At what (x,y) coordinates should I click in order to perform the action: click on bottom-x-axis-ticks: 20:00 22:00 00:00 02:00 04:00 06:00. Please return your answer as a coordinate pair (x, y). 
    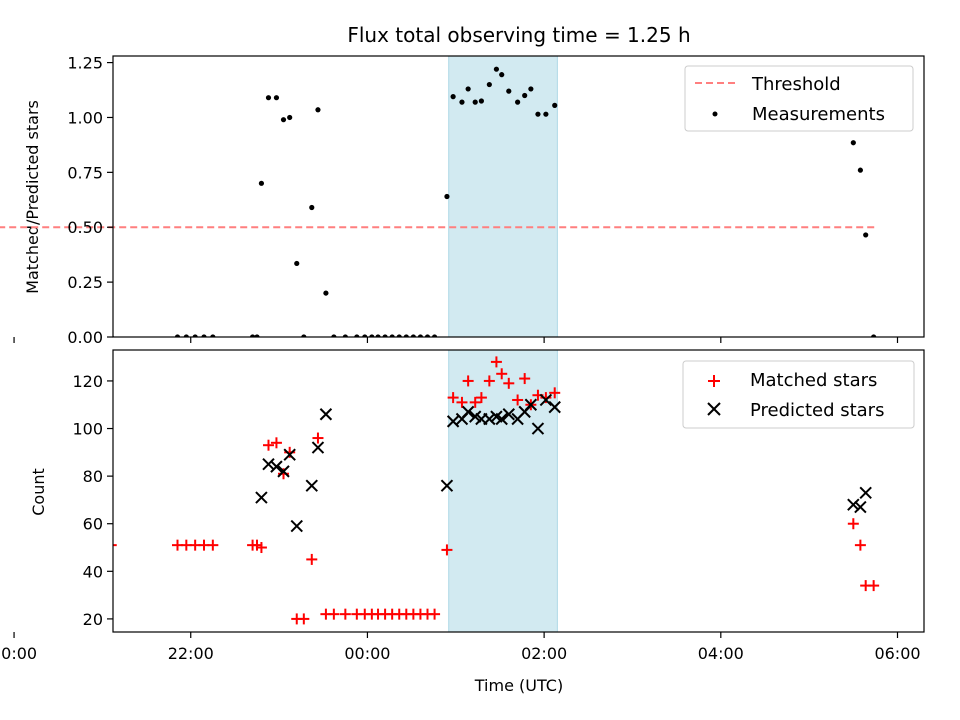
    Looking at the image, I should click on (460, 647).